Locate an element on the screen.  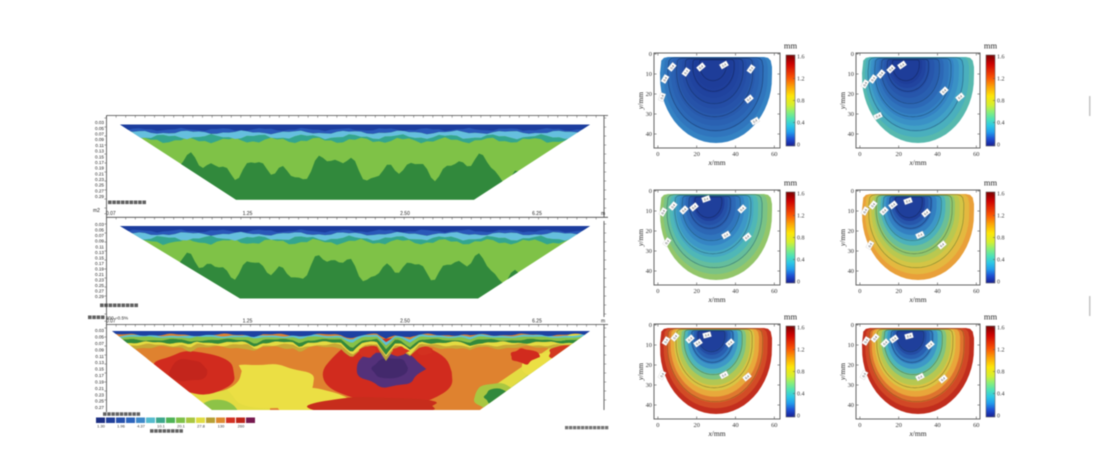
svg-text: 1.96 is located at coordinates (121, 426).